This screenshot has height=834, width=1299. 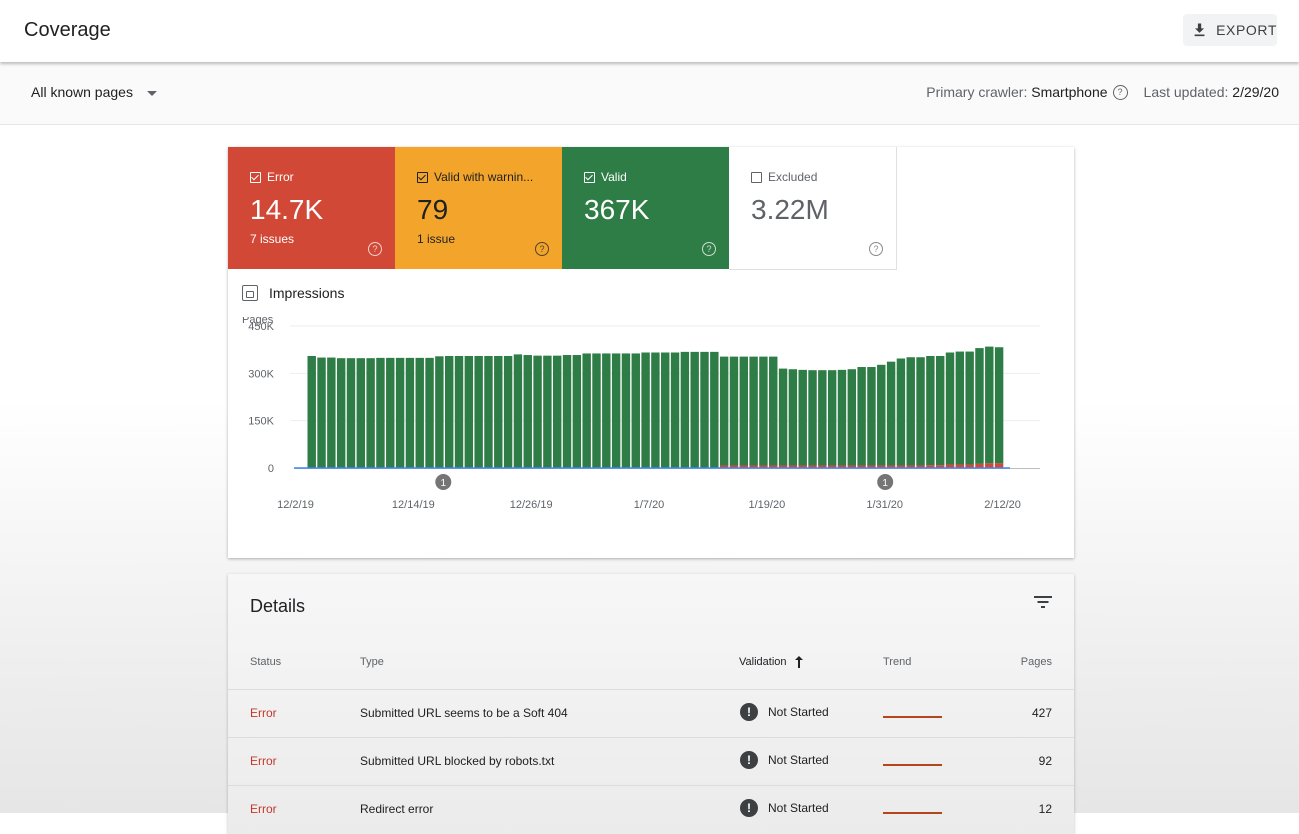 I want to click on export-button: EXPORT, so click(x=1230, y=30).